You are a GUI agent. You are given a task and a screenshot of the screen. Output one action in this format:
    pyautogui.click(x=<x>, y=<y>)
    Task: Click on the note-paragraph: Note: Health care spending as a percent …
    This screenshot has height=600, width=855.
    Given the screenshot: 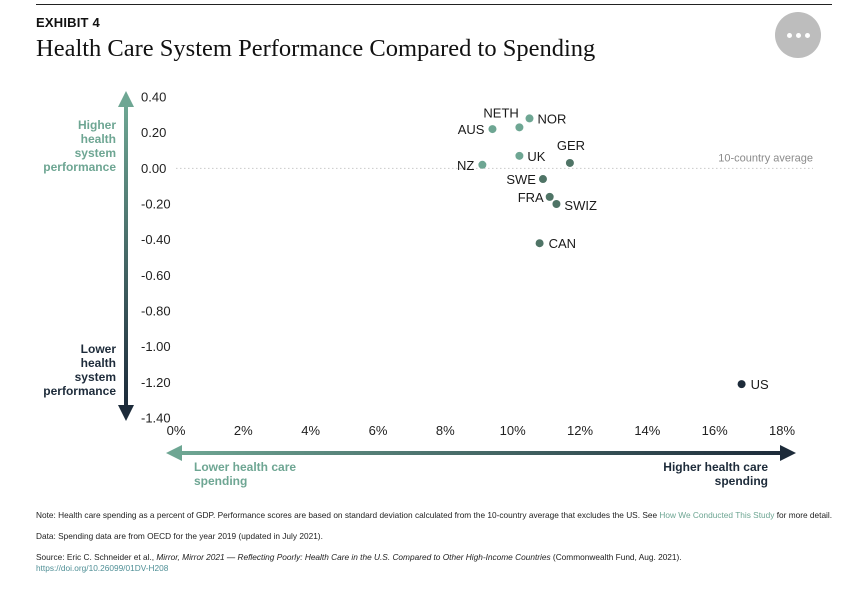 What is the action you would take?
    pyautogui.click(x=434, y=515)
    